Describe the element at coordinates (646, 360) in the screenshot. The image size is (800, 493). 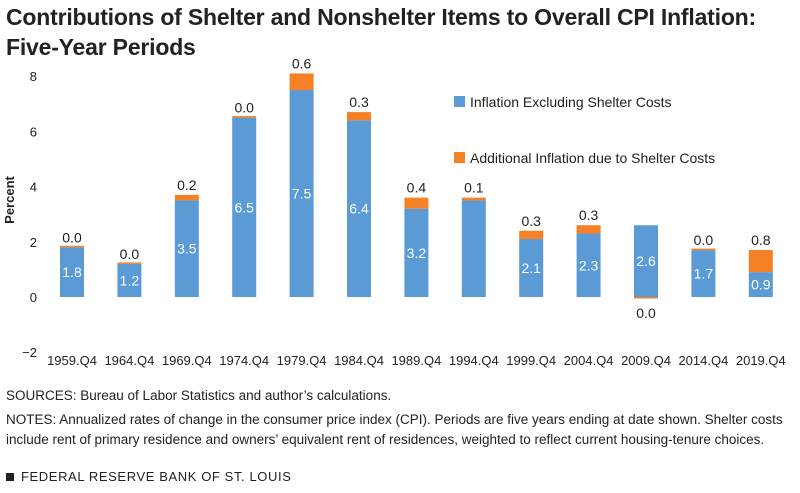
I see `x-tick-label: 2009.Q4` at that location.